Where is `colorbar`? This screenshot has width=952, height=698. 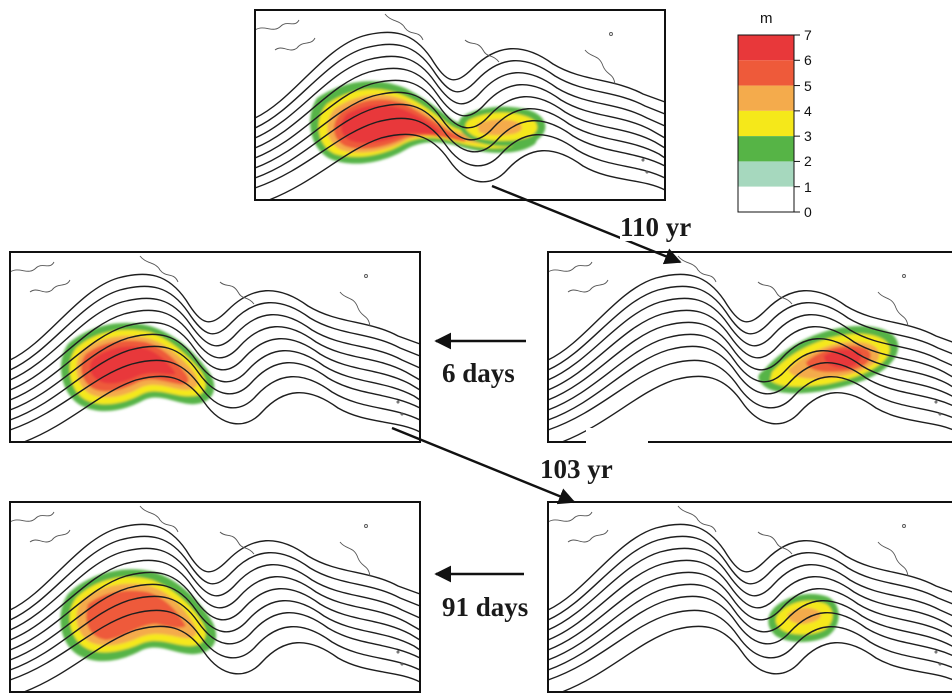 colorbar is located at coordinates (768, 123).